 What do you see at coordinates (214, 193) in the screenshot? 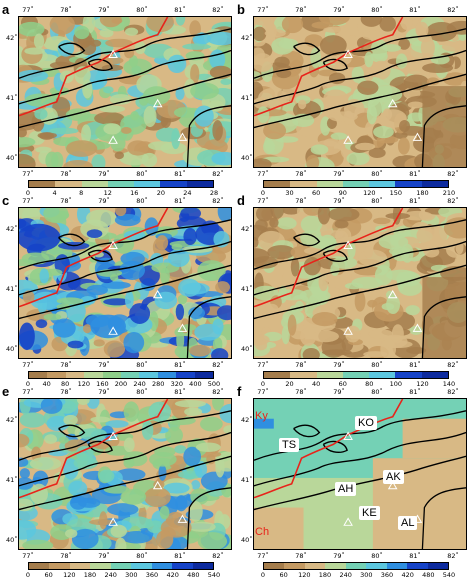
I see `colorbar-tick-label: 28` at bounding box center [214, 193].